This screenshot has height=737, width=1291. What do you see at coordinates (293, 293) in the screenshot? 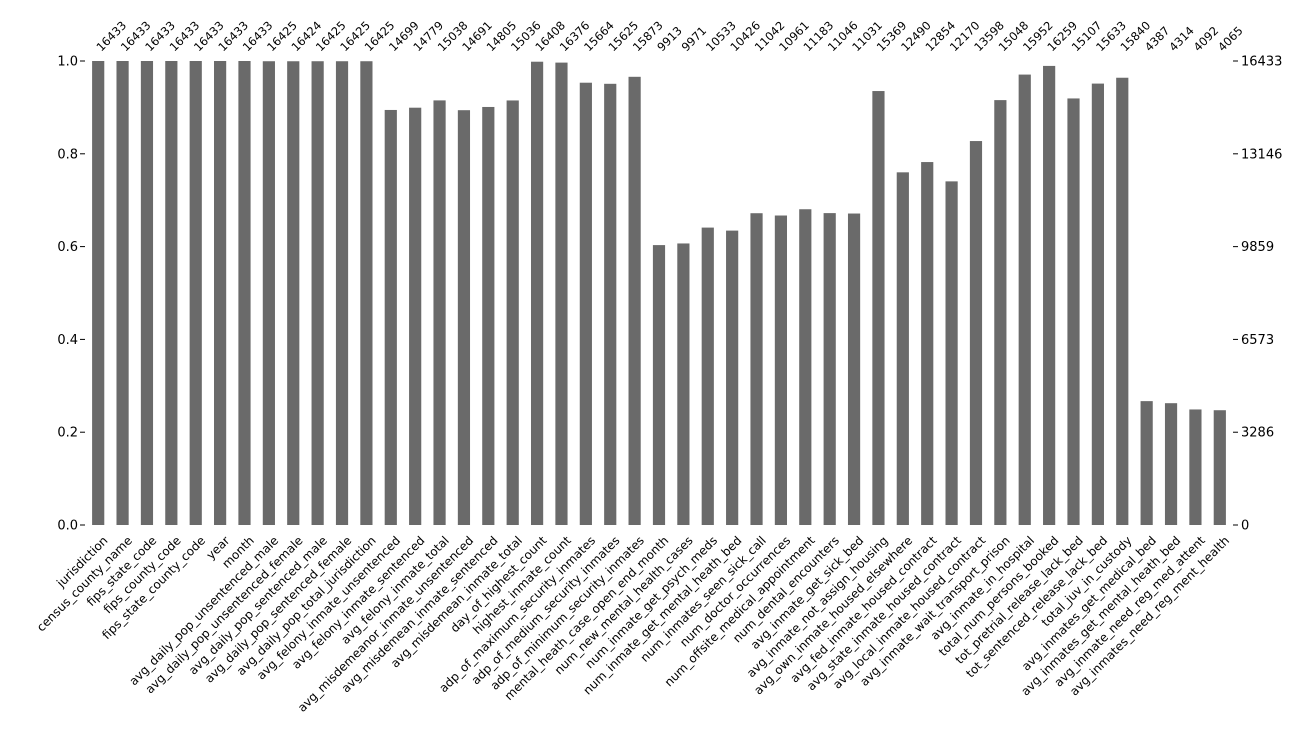
I see `bar-avg_daily_pop_unsentenced_female` at bounding box center [293, 293].